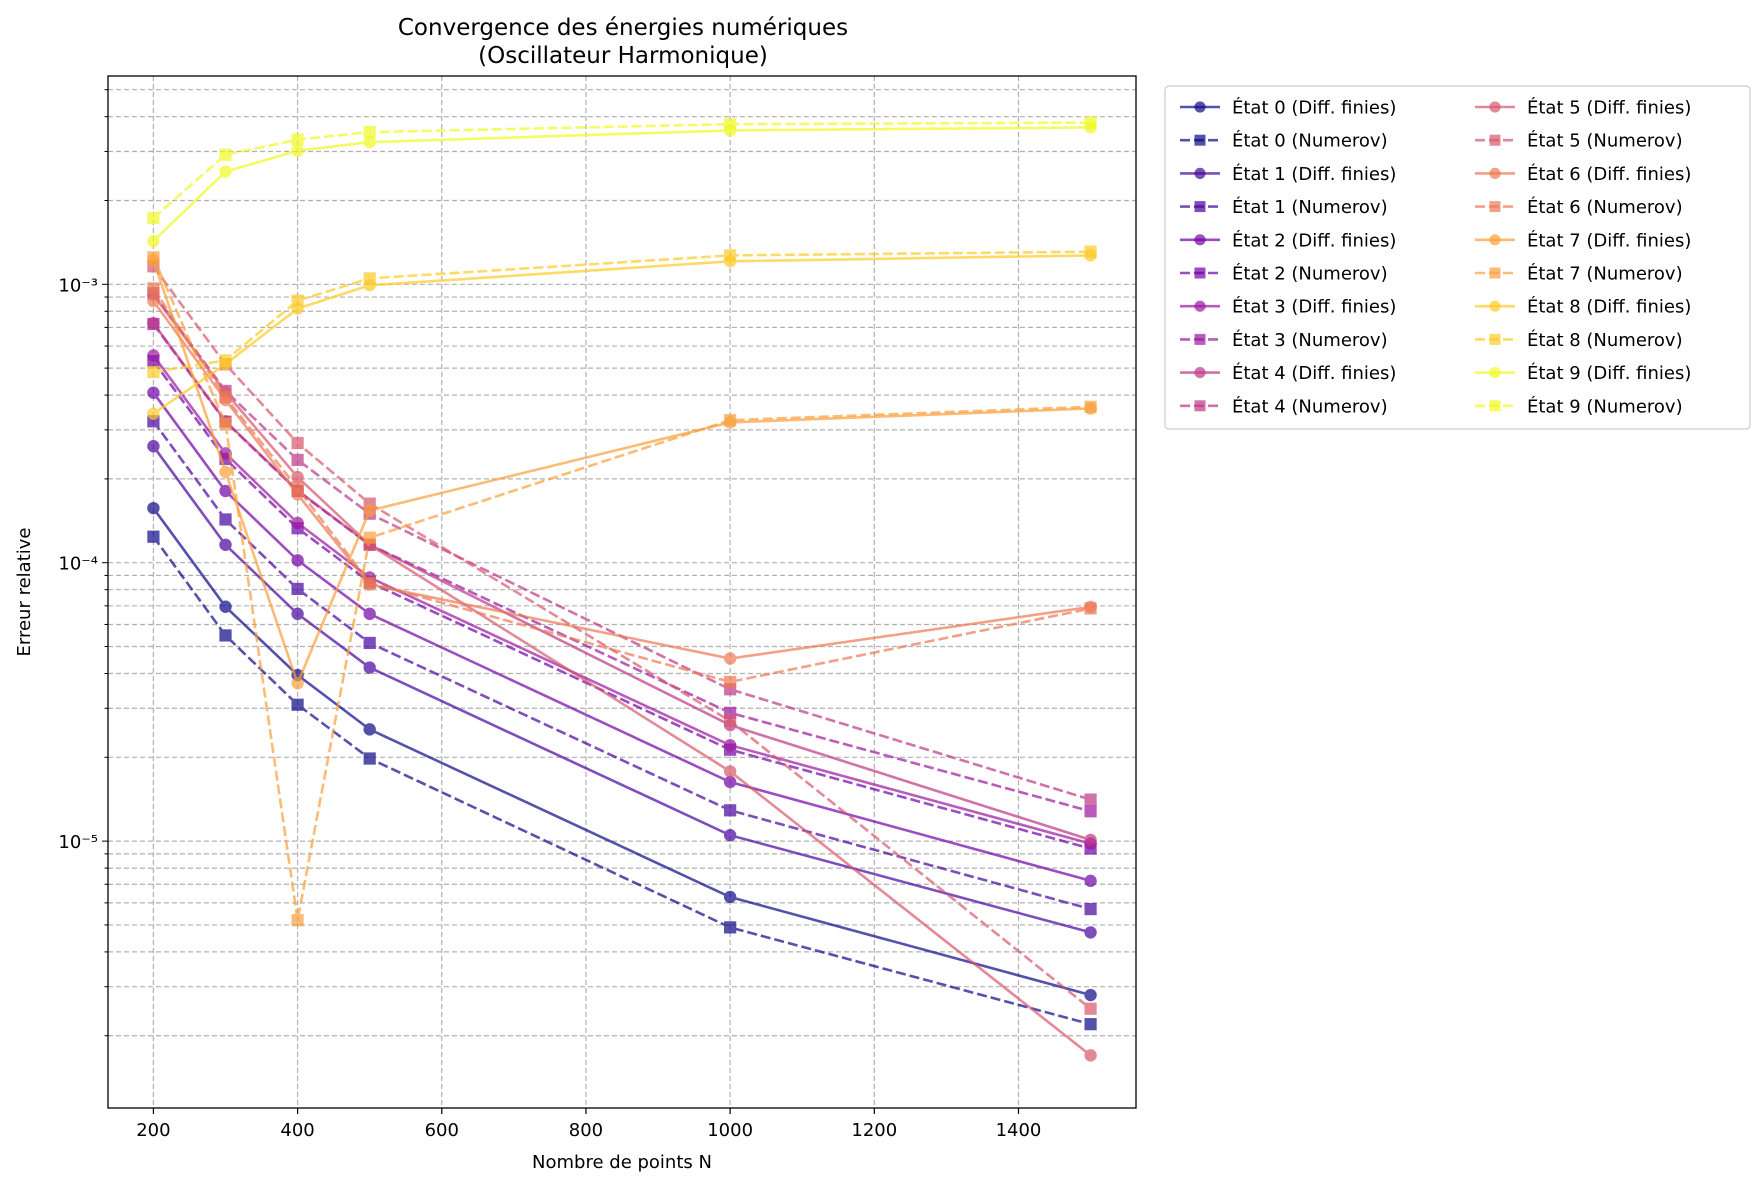 The width and height of the screenshot is (1763, 1185). What do you see at coordinates (622, 1162) in the screenshot?
I see `x-axis-label: Nombre de points N` at bounding box center [622, 1162].